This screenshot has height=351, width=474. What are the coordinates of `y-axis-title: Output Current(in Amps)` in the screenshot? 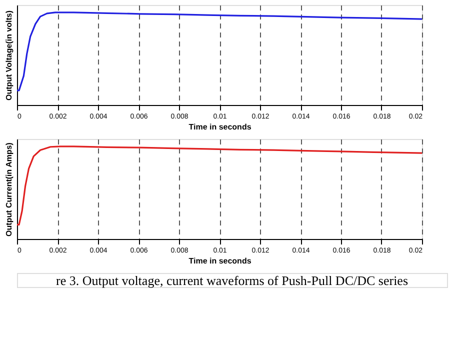 It's located at (9, 189).